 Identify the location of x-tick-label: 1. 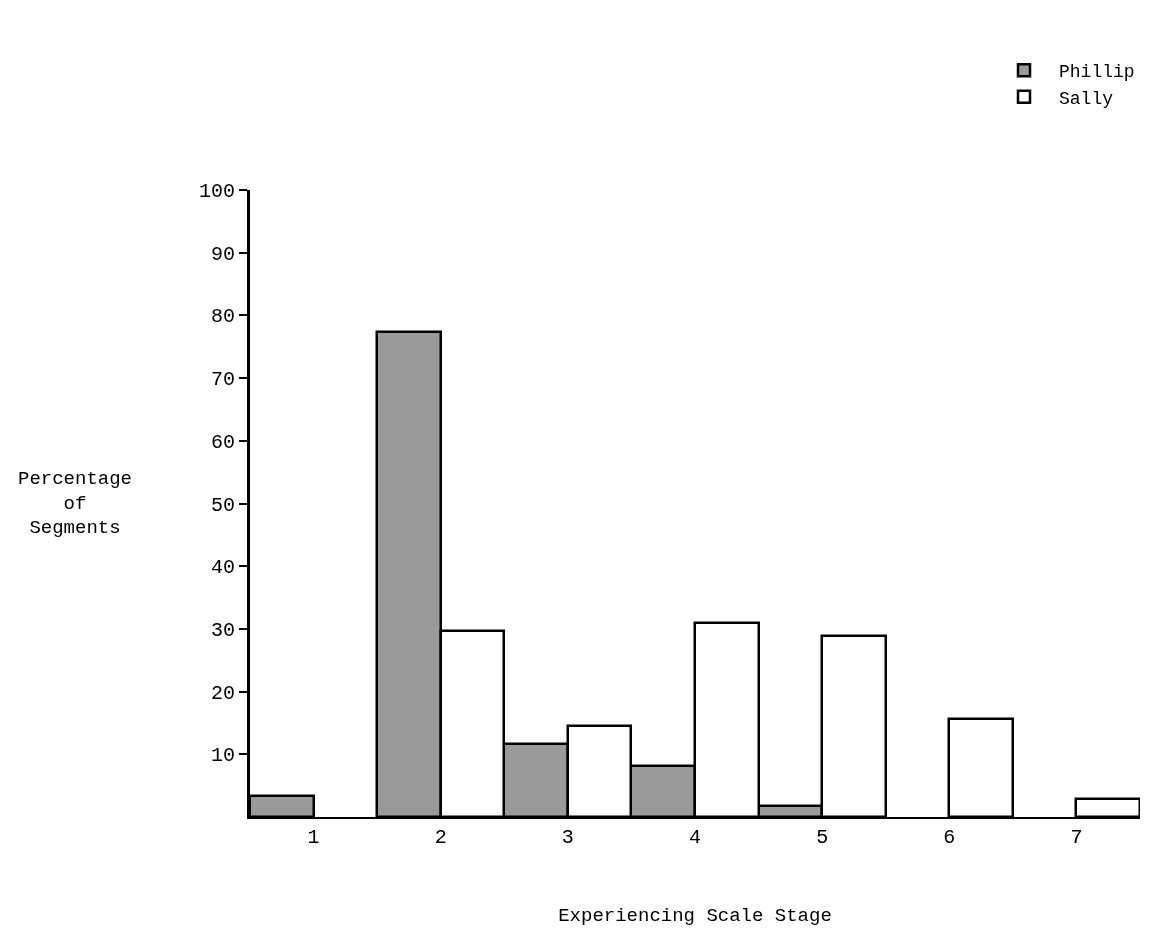
(313, 837).